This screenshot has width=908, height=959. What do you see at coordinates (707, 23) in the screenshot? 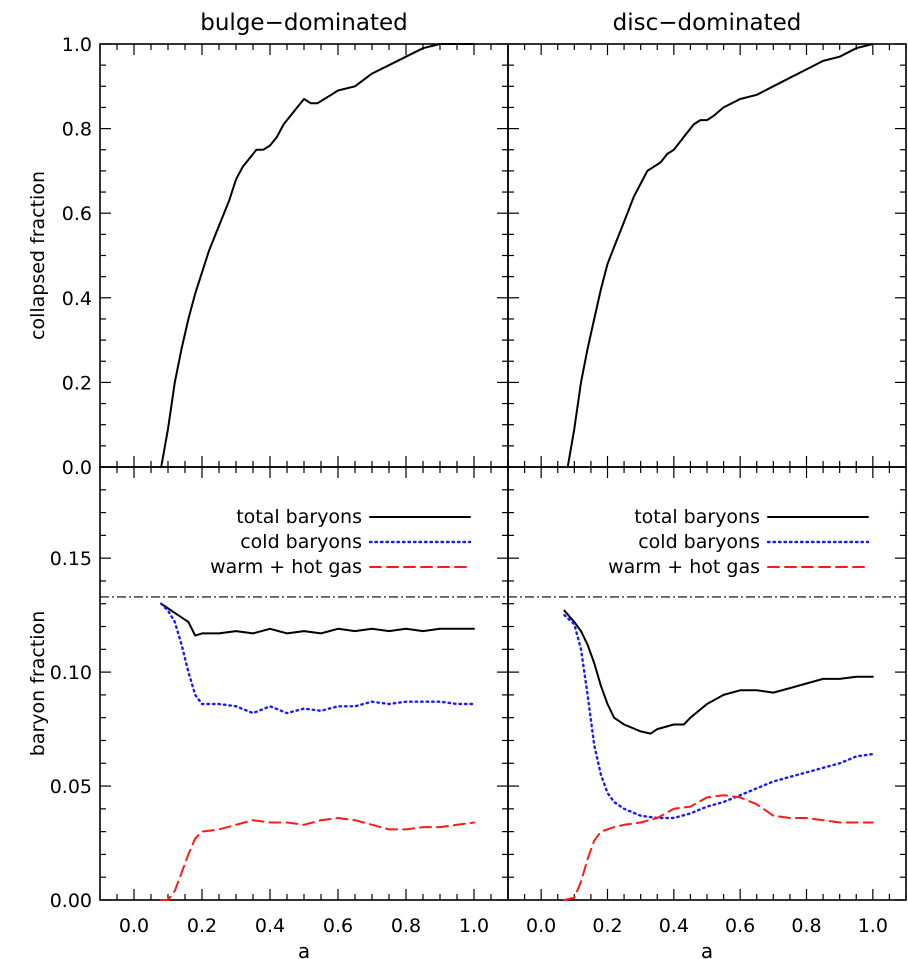
I see `panel-title: disc−dominated` at bounding box center [707, 23].